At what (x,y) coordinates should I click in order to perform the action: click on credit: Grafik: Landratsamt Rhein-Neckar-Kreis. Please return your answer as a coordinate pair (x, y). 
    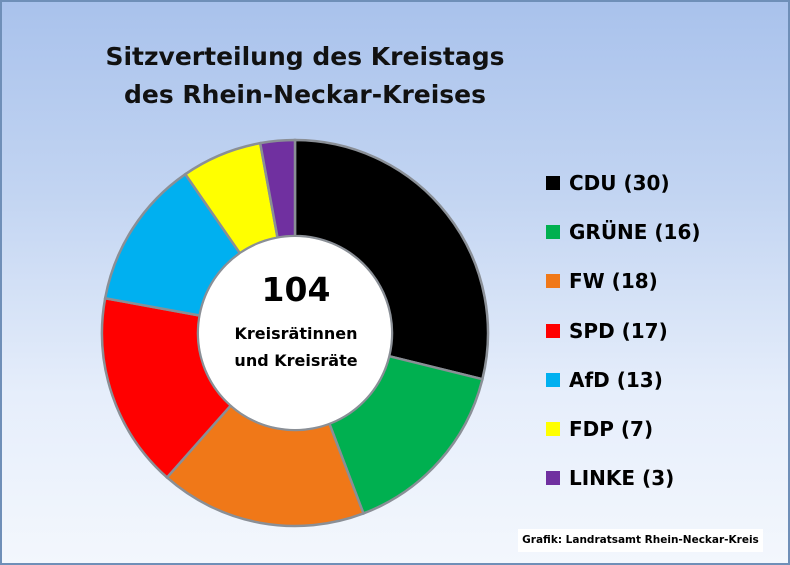
    Looking at the image, I should click on (640, 540).